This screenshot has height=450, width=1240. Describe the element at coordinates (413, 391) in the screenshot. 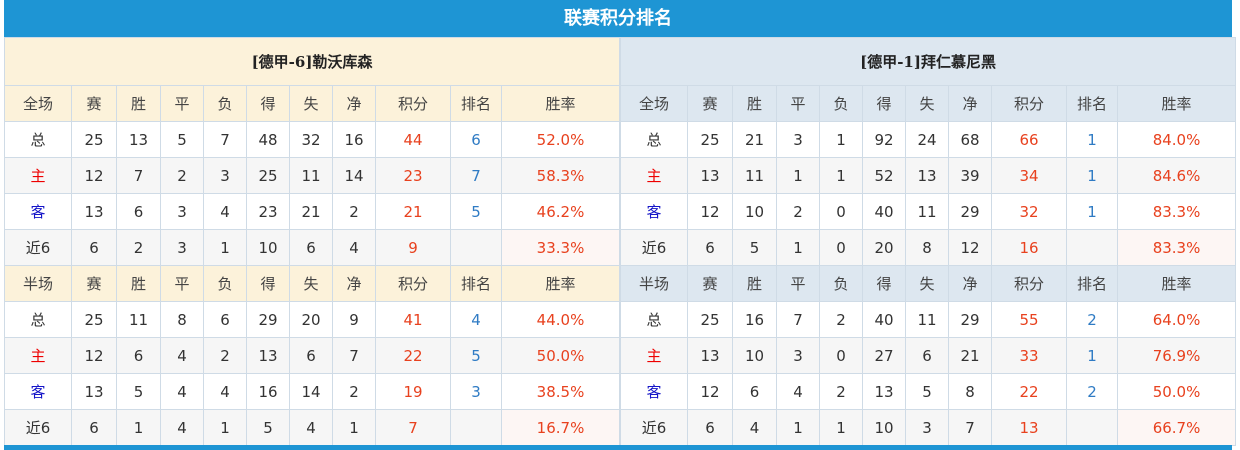

I see `cell: 19` at that location.